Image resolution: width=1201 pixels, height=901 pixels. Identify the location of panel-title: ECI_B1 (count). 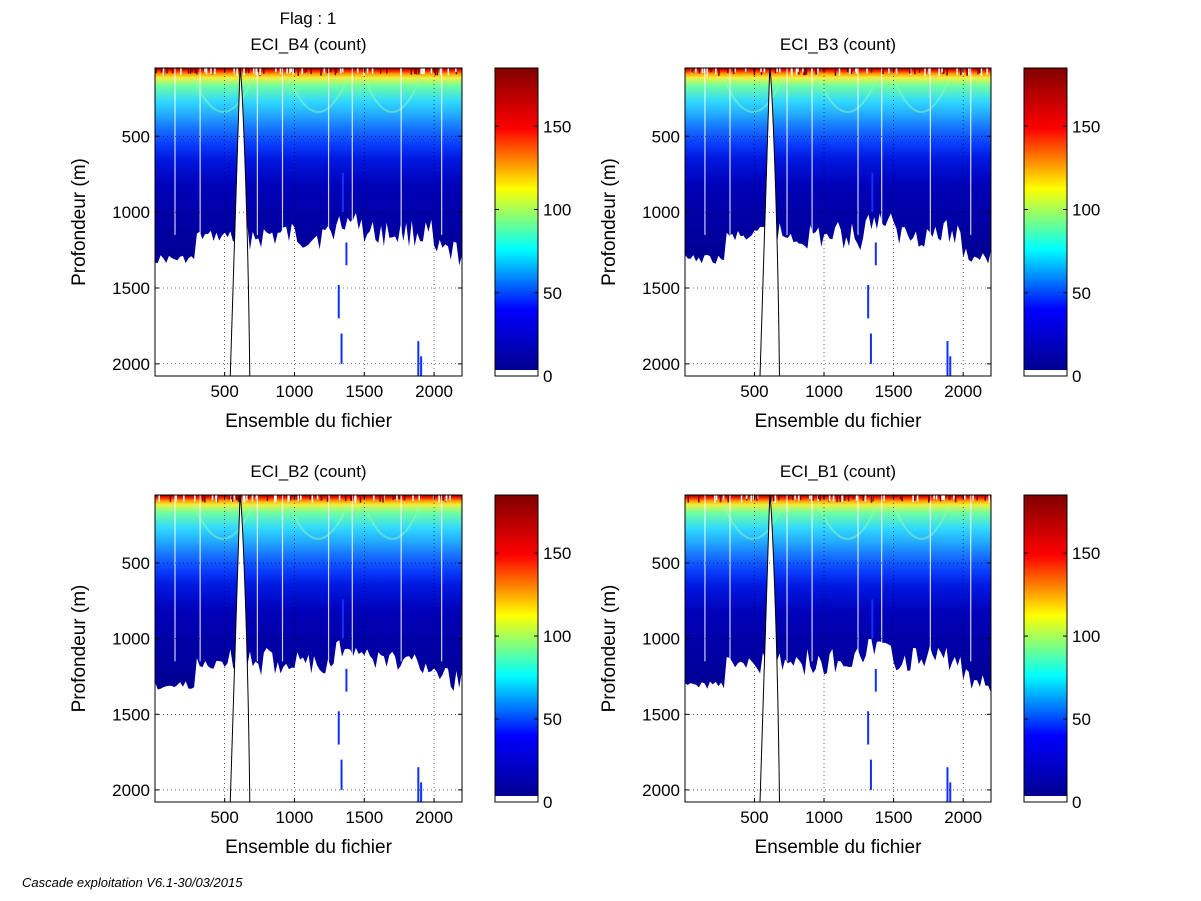
(838, 471).